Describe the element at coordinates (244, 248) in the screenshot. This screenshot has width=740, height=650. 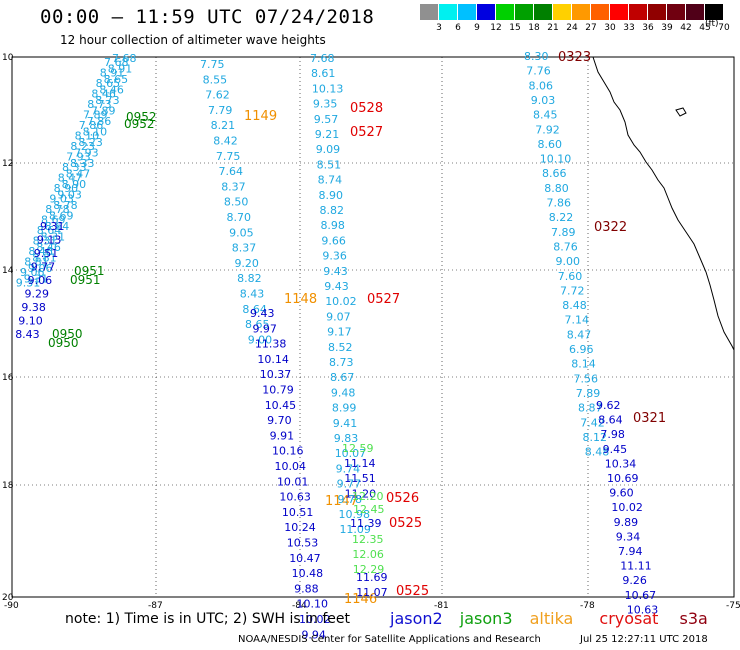
I see `swh-value: 8.37` at that location.